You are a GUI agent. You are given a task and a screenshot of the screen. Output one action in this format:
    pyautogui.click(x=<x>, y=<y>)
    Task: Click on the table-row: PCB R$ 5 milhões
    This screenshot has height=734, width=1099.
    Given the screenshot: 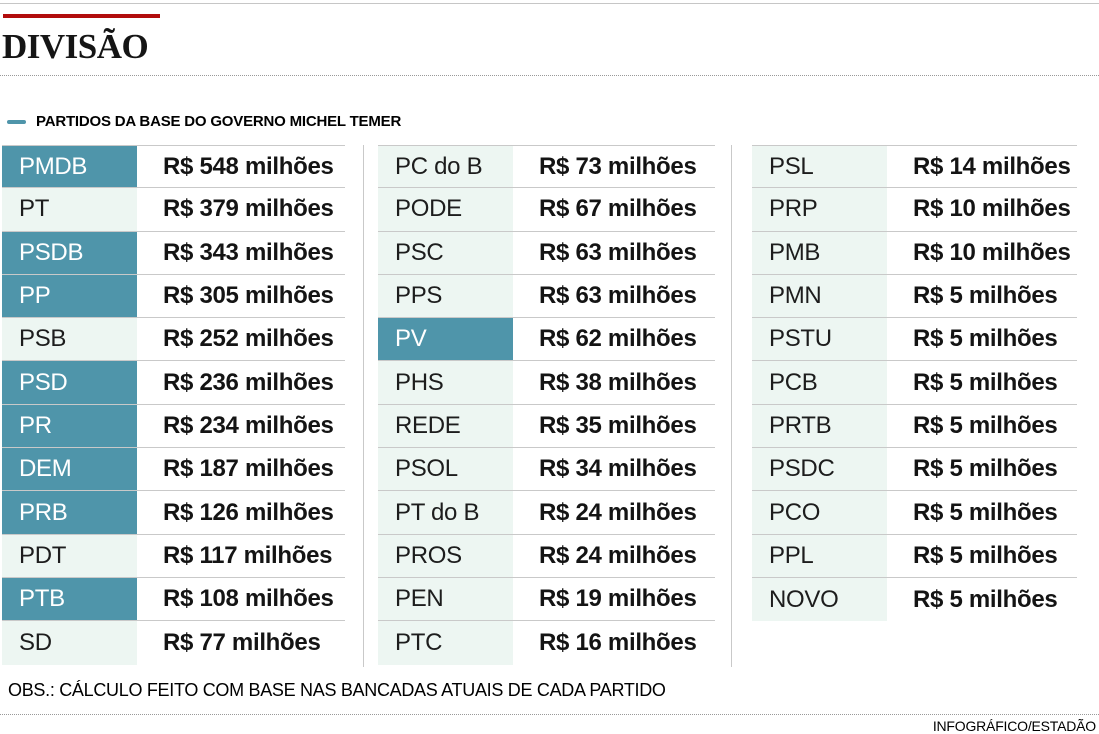 What is the action you would take?
    pyautogui.click(x=914, y=383)
    